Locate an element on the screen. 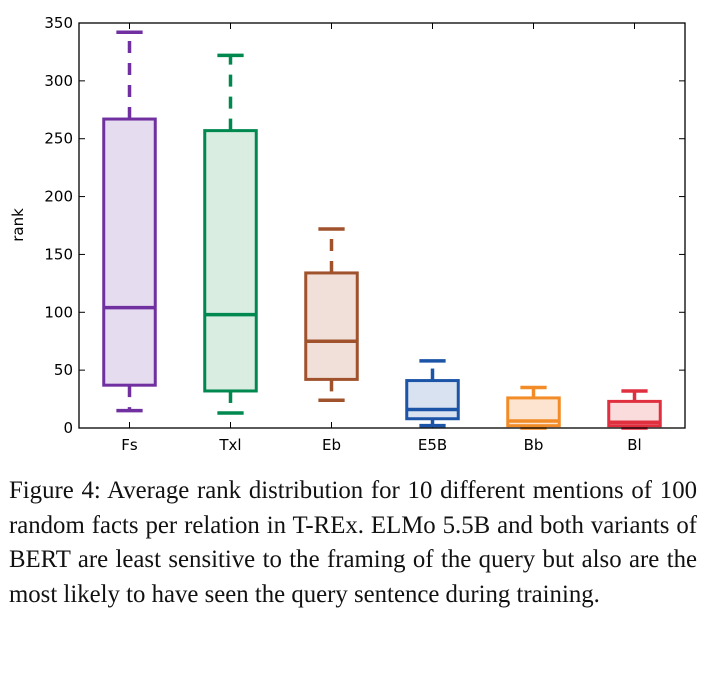  box-e5b is located at coordinates (432, 393).